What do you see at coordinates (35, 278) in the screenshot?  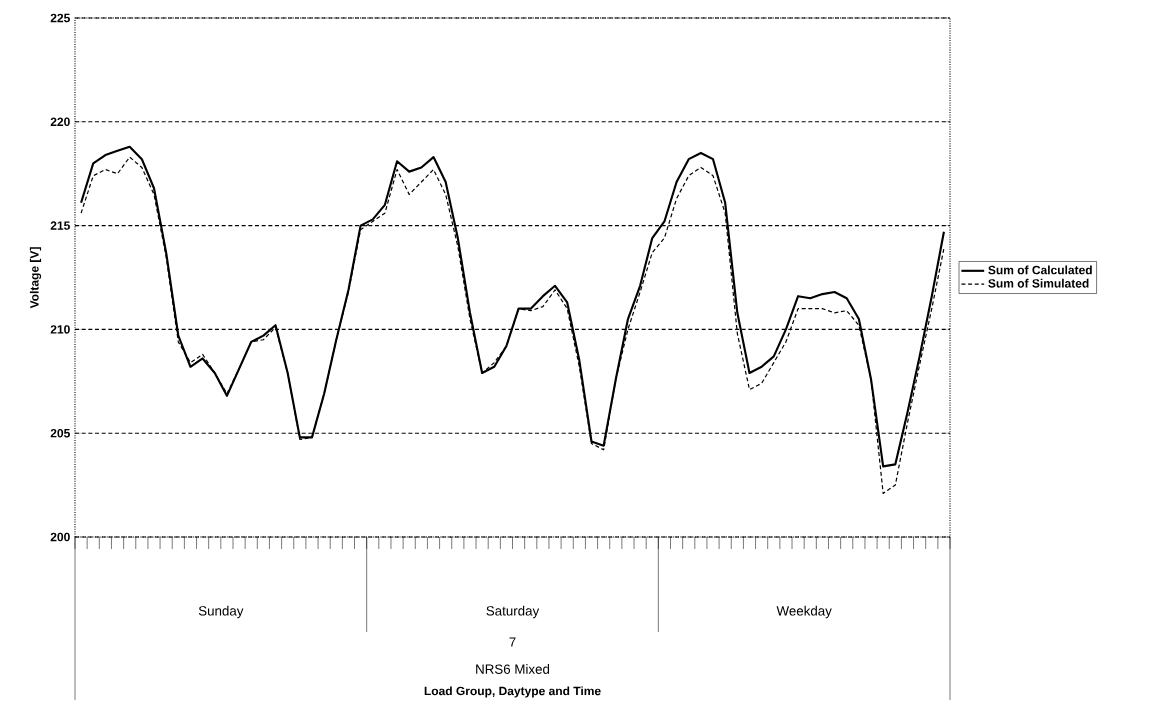 I see `y-axis-title: Voltage [V]` at bounding box center [35, 278].